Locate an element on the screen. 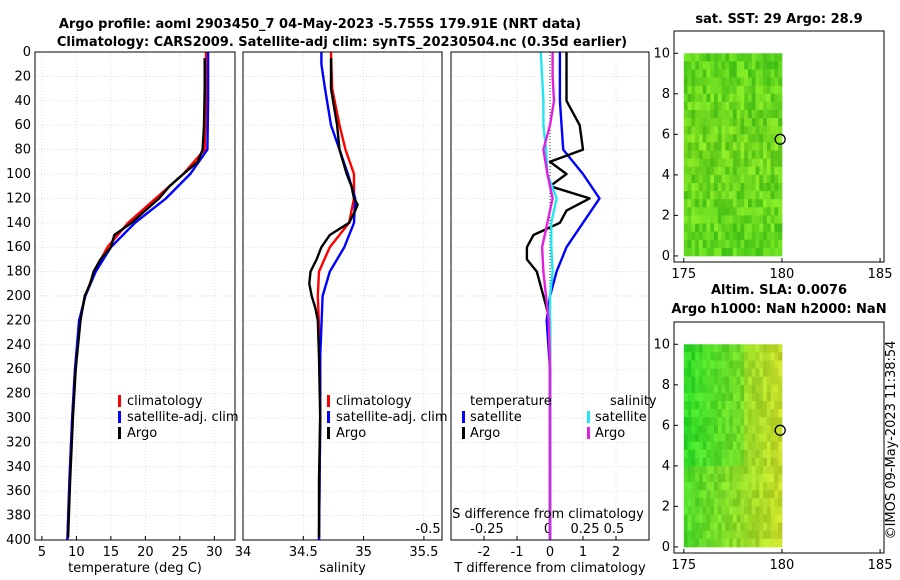 The image size is (900, 580). depth-tick-label: 360 is located at coordinates (18, 491).